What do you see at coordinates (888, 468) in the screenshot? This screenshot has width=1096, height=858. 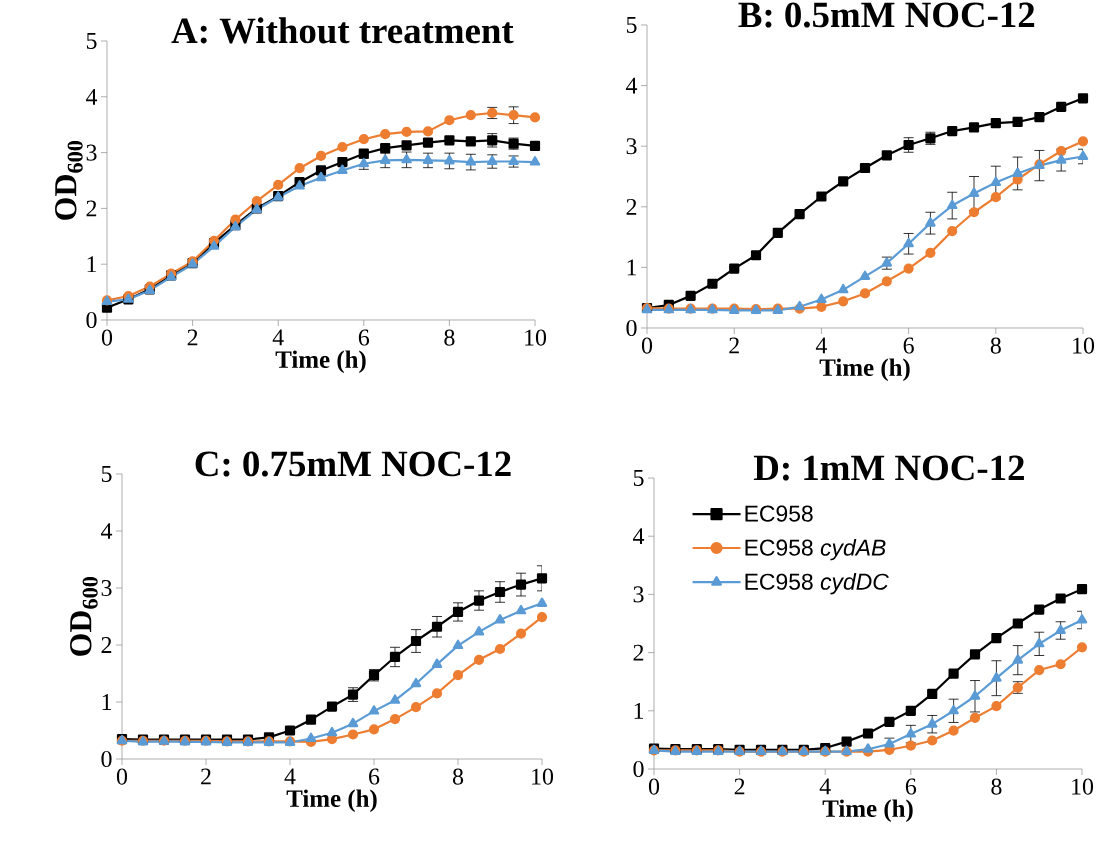 I see `chart-title: D: 1mM NOC-12` at bounding box center [888, 468].